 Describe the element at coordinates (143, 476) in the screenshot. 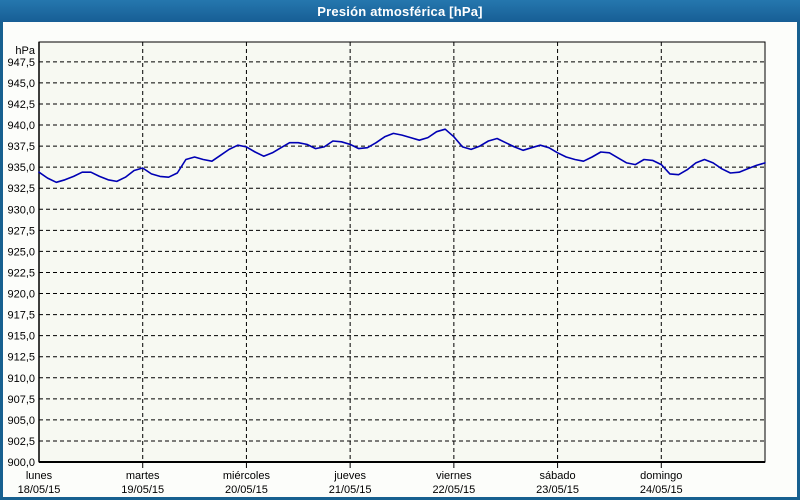

I see `x-day-label: martes` at that location.